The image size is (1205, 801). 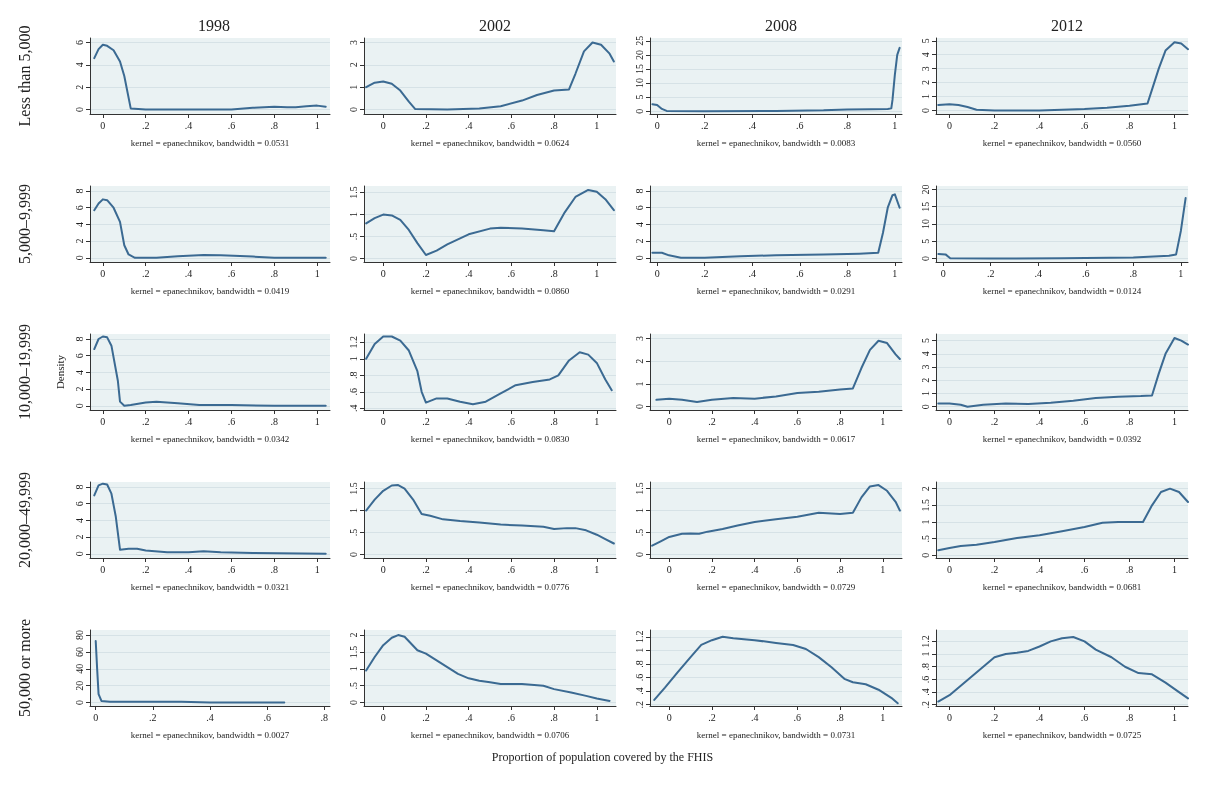 I want to click on x-axis-title: kernel = epanechnikov, bandwidth = 0.0776, so click(x=490, y=586).